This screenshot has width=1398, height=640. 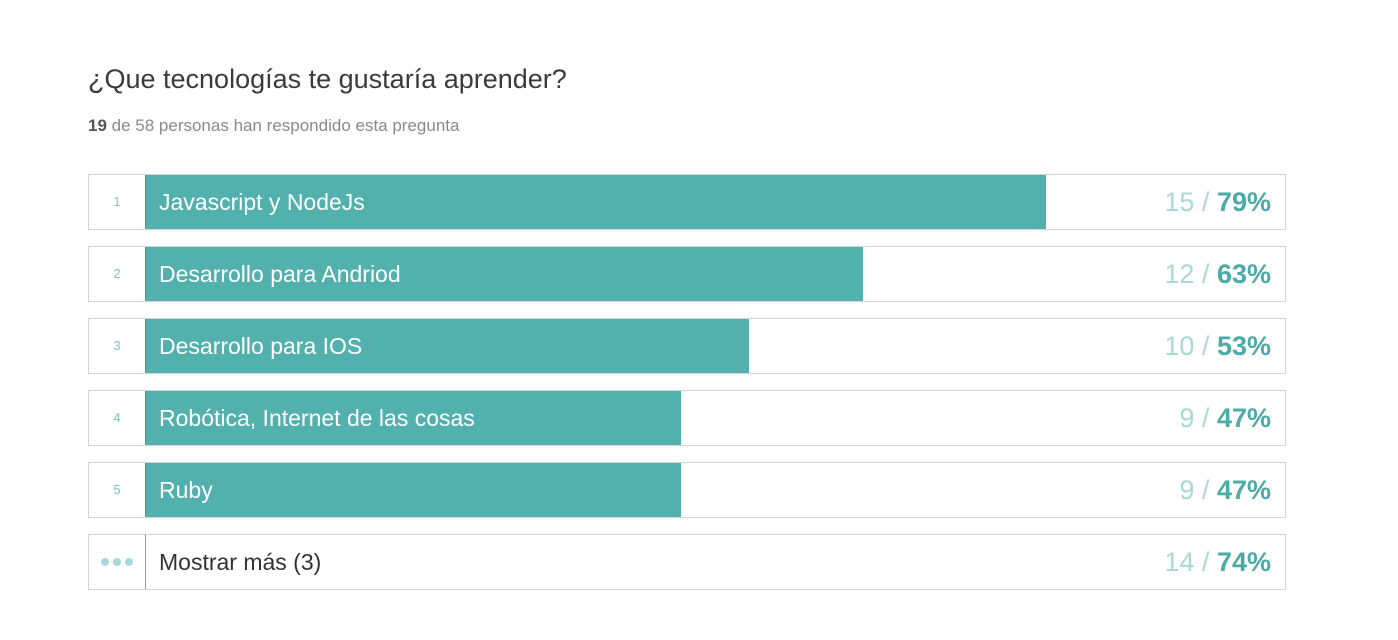 I want to click on answer-row: 2 Desarrollo para Andriod 12 / 63%, so click(x=687, y=274).